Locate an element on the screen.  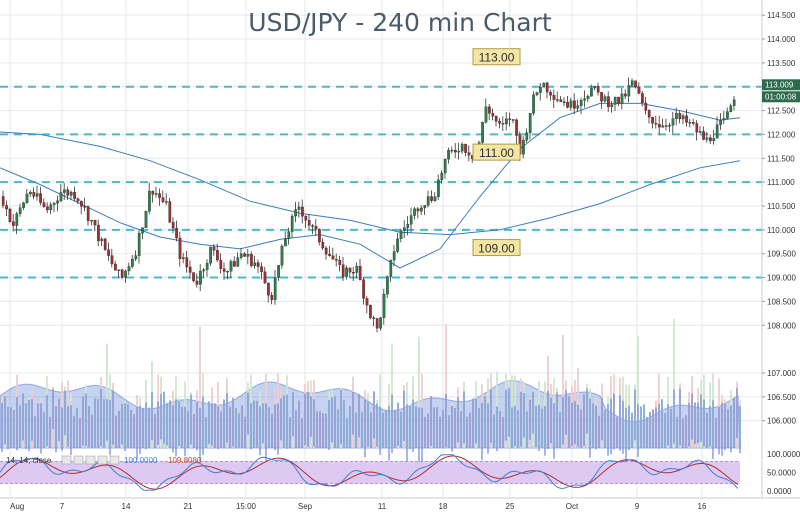
level-label-2: 109.00 is located at coordinates (496, 249).